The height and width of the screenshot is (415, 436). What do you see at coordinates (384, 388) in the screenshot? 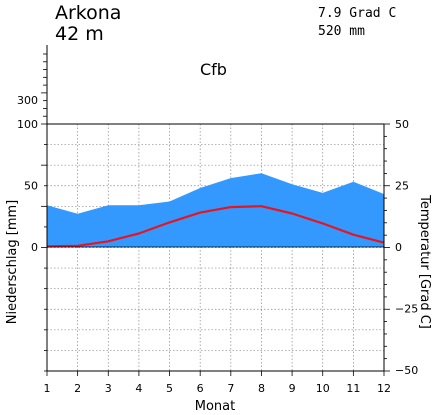
I see `x-tick-label: 12` at bounding box center [384, 388].